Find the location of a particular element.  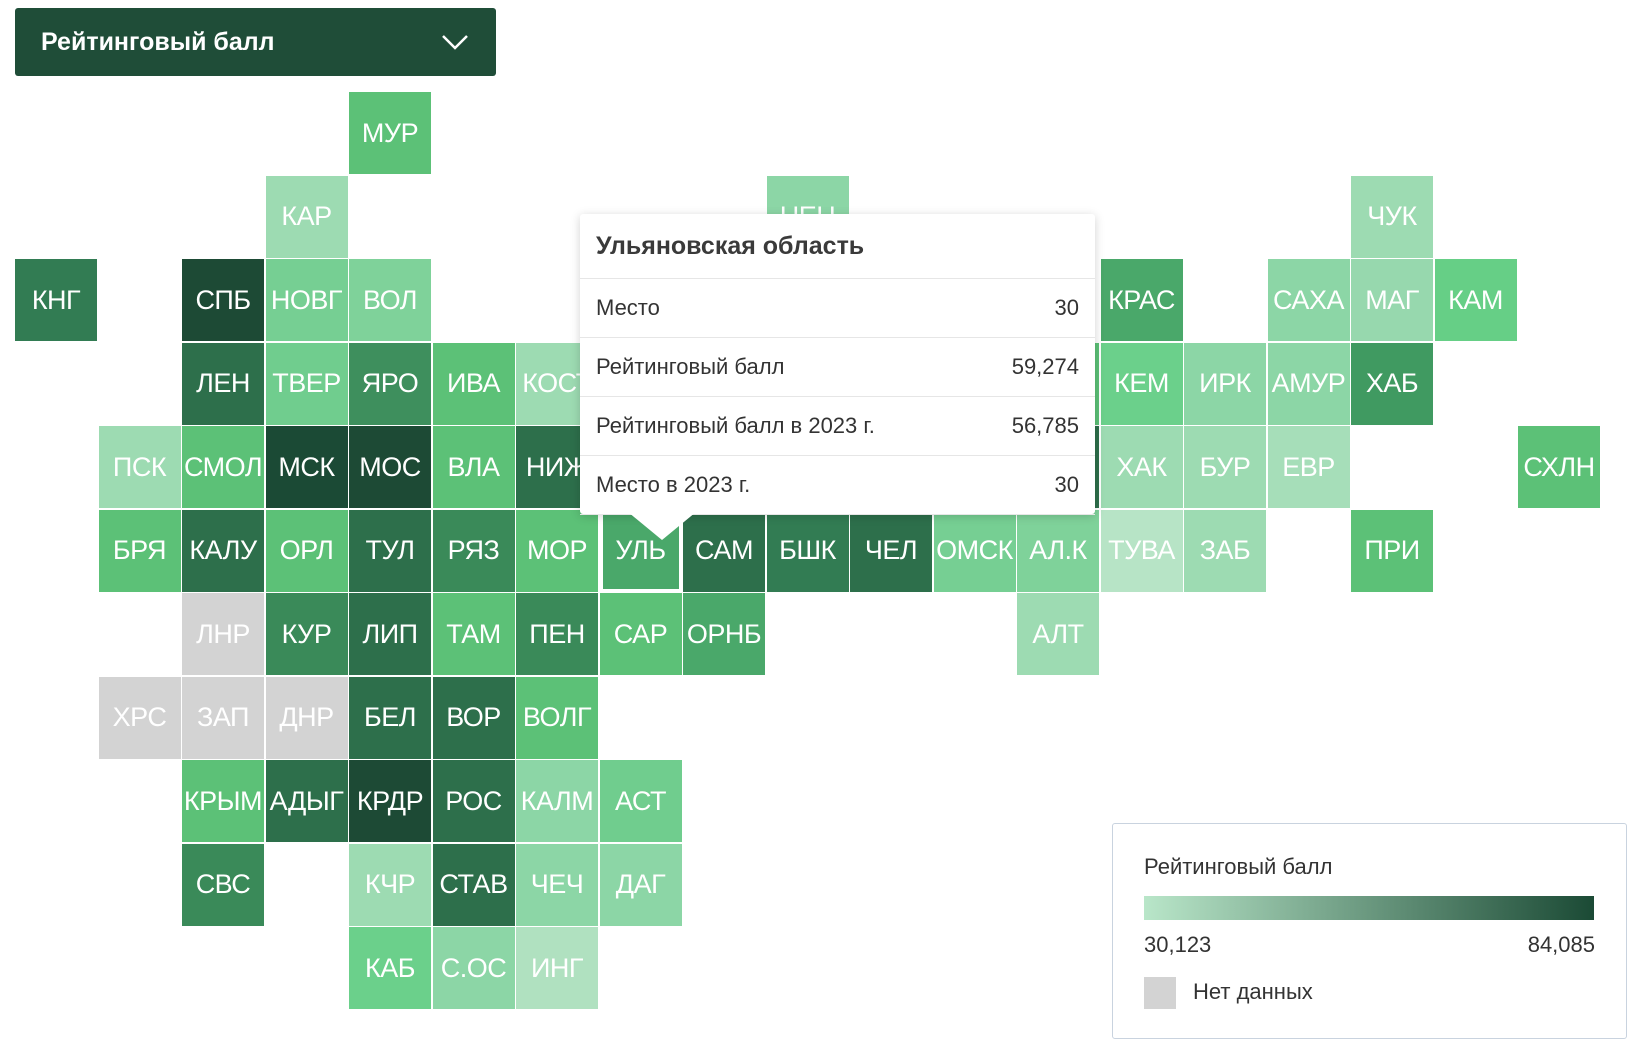

region-tile: КАР is located at coordinates (306, 216).